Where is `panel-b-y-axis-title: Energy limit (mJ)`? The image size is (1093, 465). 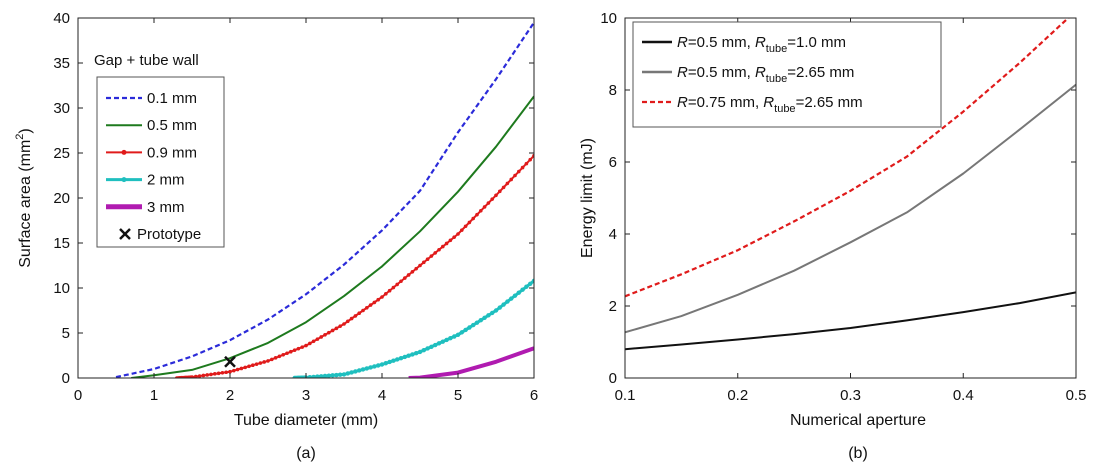
panel-b-y-axis-title: Energy limit (mJ) is located at coordinates (587, 198).